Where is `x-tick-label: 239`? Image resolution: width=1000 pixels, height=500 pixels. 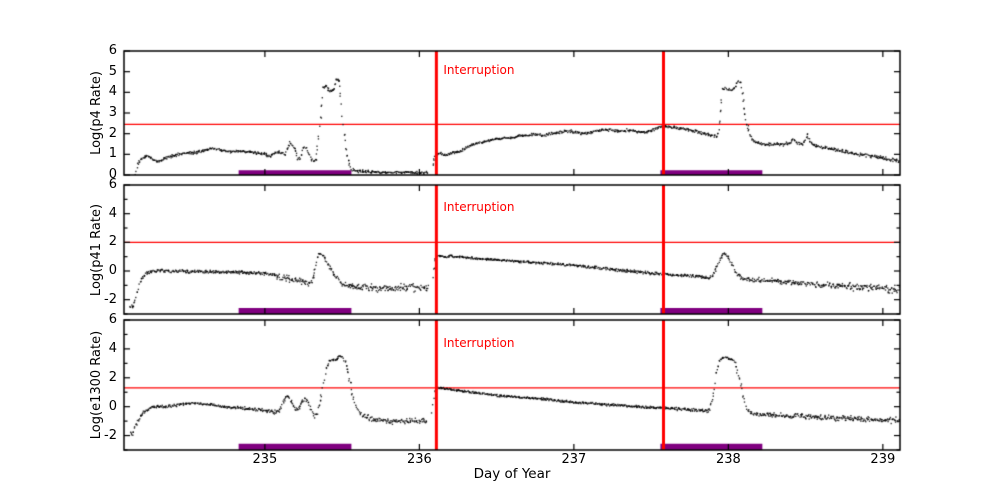 x-tick-label: 239 is located at coordinates (883, 459).